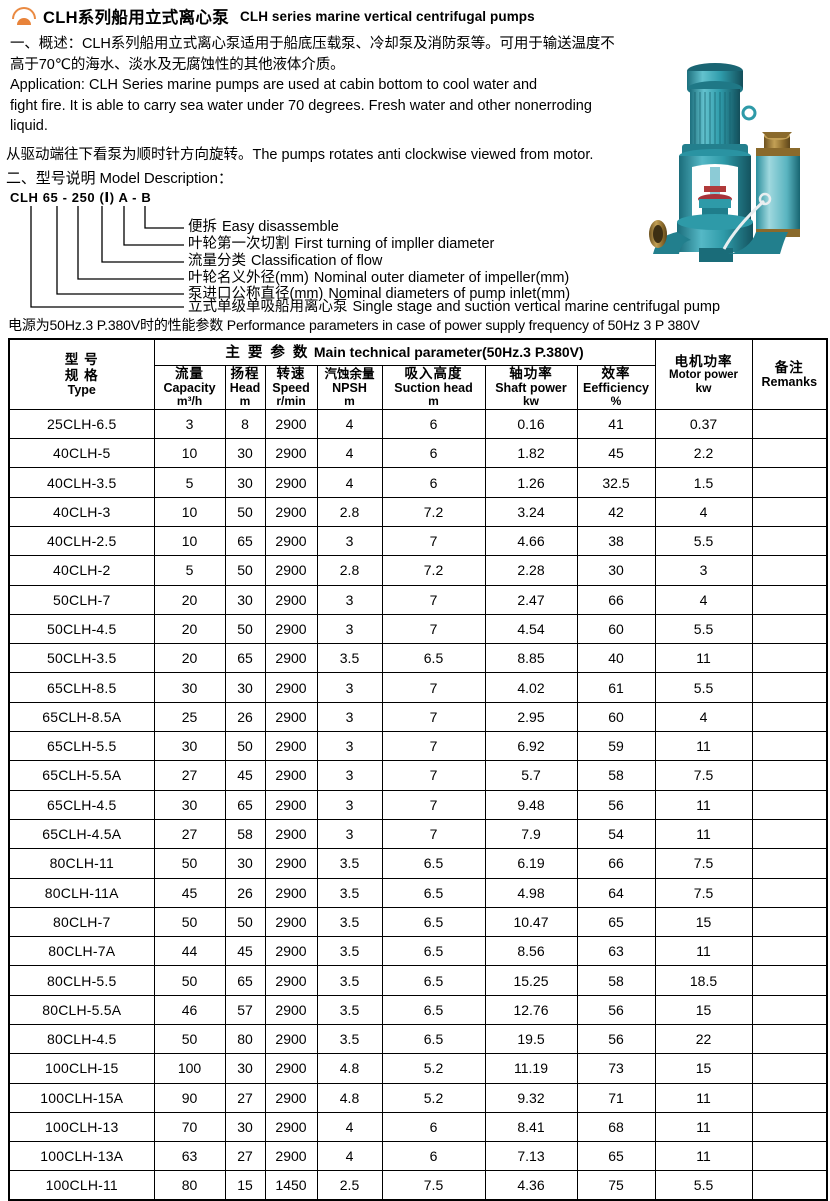  What do you see at coordinates (189, 951) in the screenshot?
I see `cell-capacity: 44` at bounding box center [189, 951].